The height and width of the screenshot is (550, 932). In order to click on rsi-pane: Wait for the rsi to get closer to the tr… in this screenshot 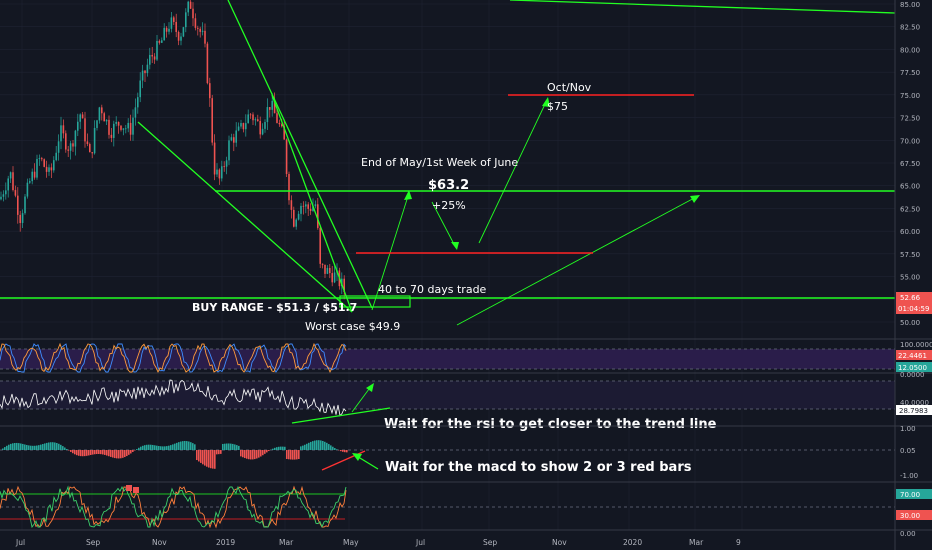, I will do `click(447, 405)`.